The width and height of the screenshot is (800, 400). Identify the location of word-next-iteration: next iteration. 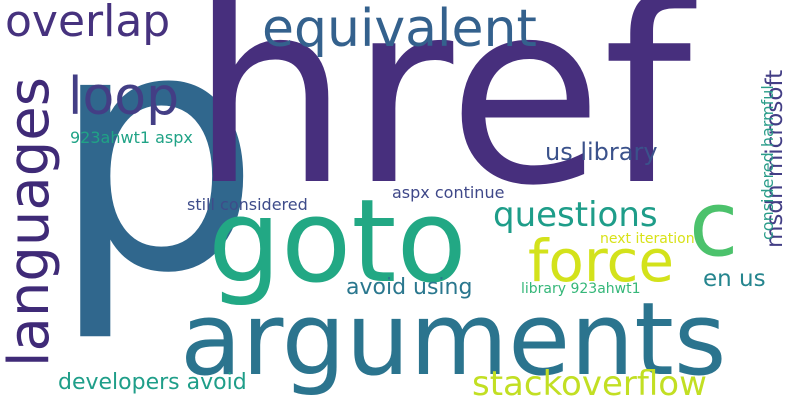
(647, 239).